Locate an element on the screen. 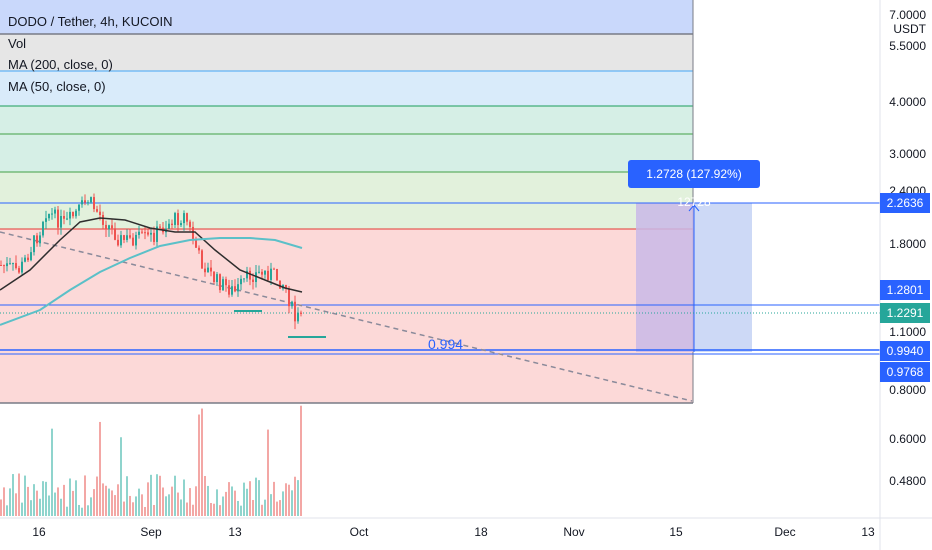 The width and height of the screenshot is (932, 550). price-tick: 4.0000 is located at coordinates (907, 102).